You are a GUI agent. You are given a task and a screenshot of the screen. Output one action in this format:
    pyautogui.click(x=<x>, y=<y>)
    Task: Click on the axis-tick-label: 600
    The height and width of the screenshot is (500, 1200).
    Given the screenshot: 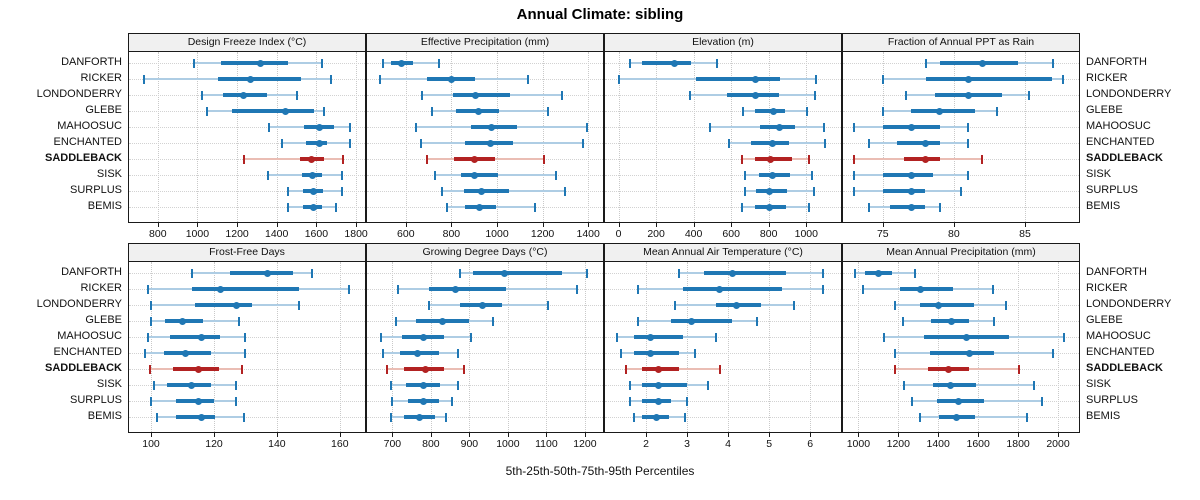 What is the action you would take?
    pyautogui.click(x=731, y=234)
    